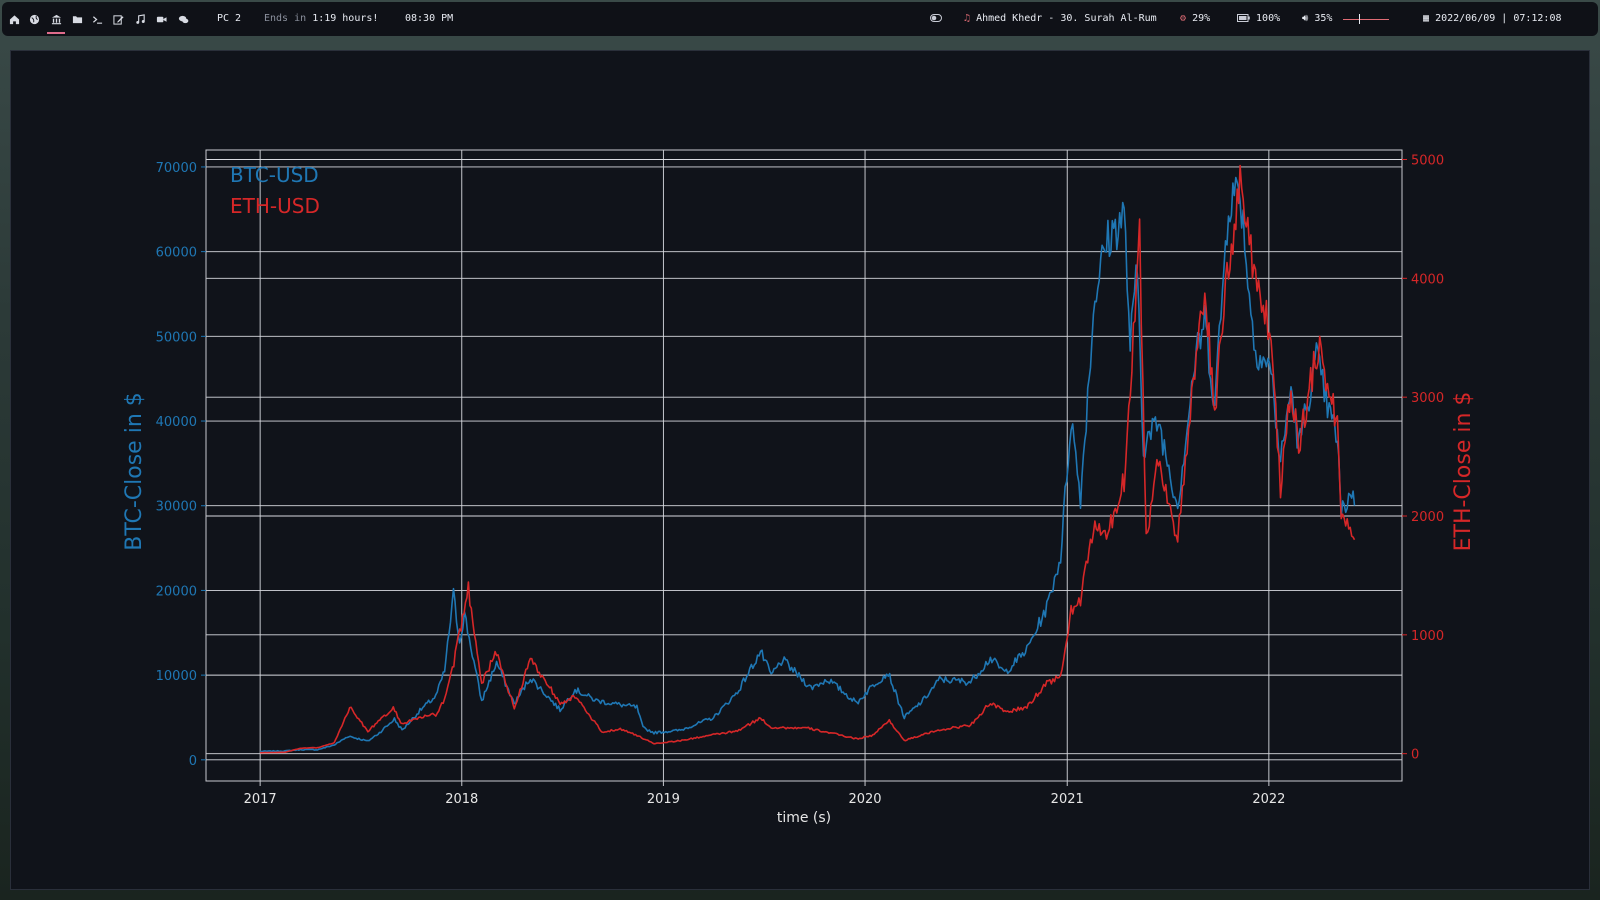  Describe the element at coordinates (1268, 799) in the screenshot. I see `x-tick-label: 2022` at that location.